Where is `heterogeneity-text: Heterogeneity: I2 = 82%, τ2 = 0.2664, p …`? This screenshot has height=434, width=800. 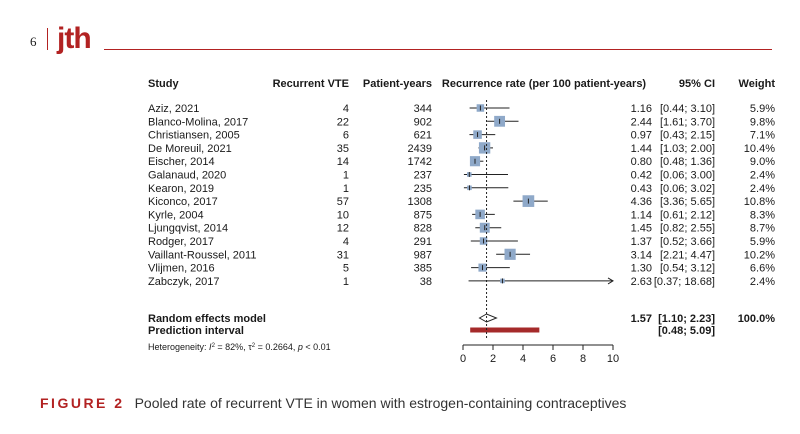
heterogeneity-text: Heterogeneity: I2 = 82%, τ2 = 0.2664, p … is located at coordinates (239, 347).